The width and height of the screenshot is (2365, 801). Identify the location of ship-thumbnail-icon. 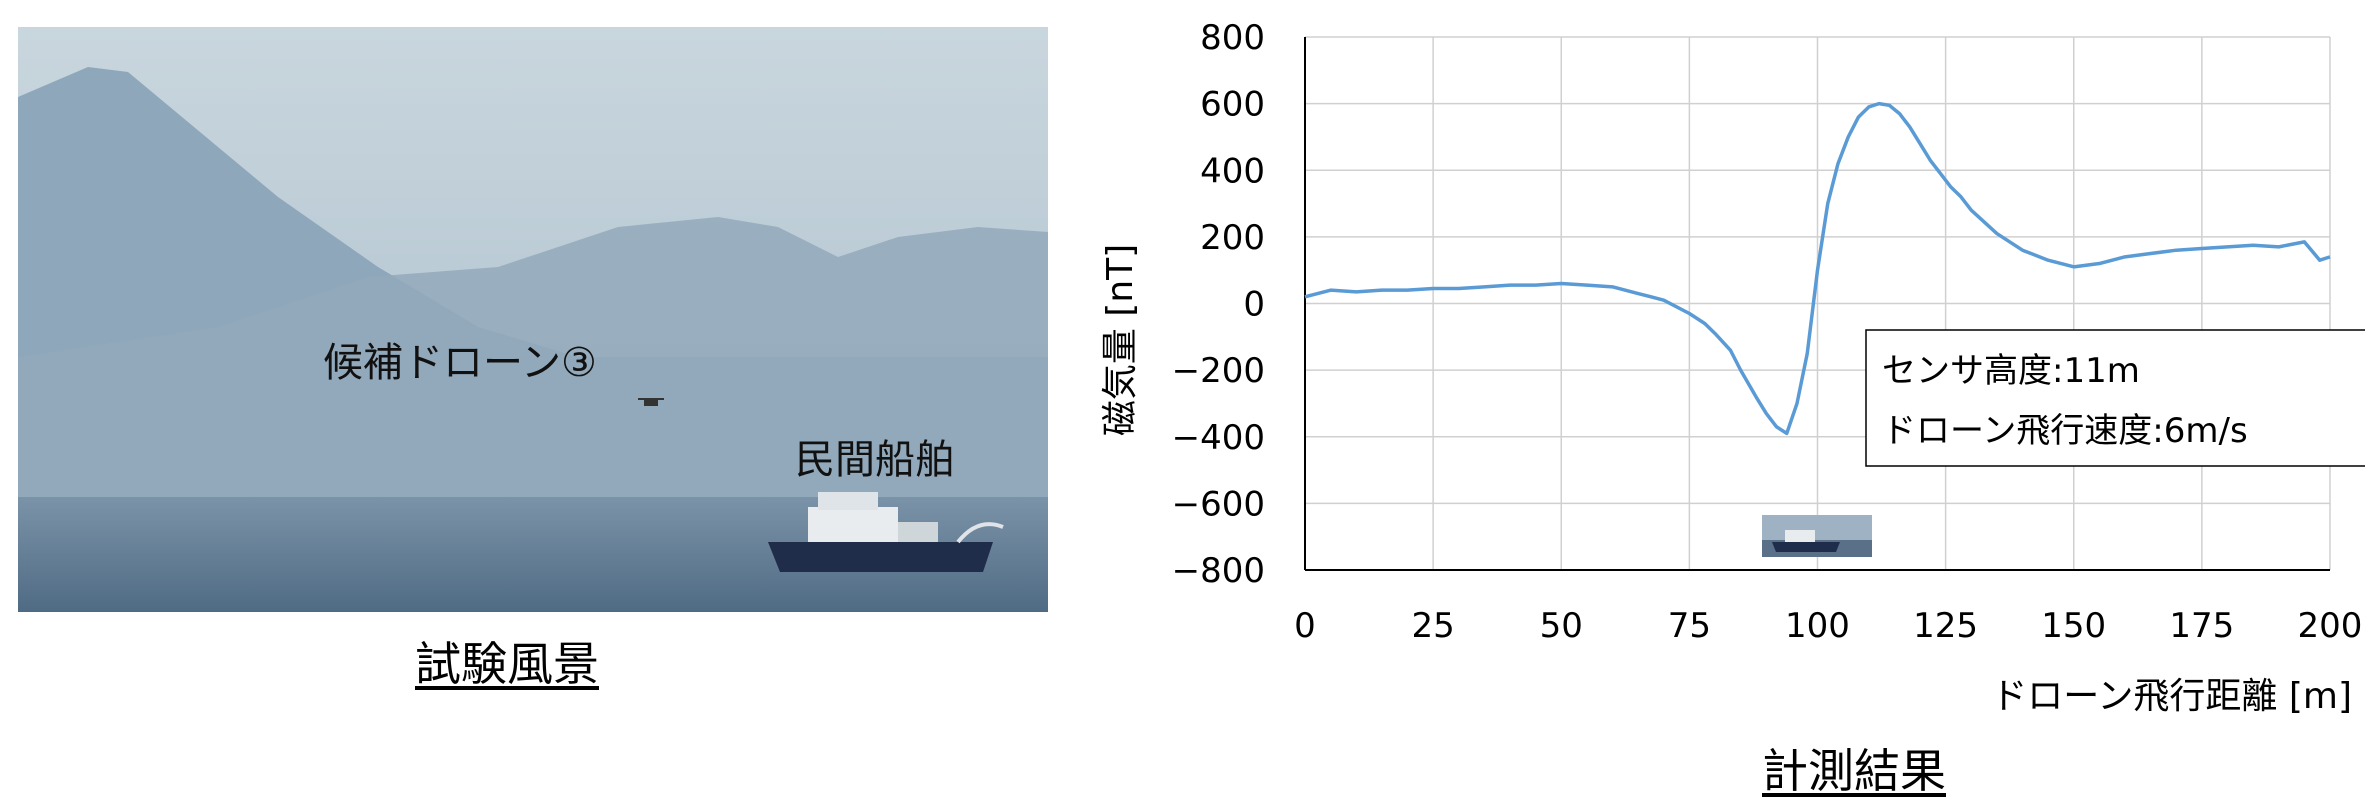
(1817, 536).